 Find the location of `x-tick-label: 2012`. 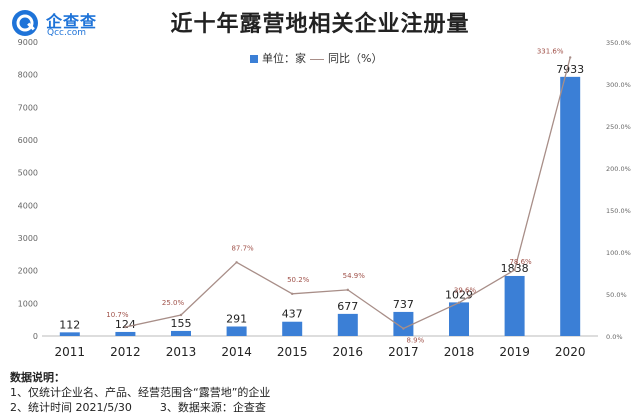

x-tick-label: 2012 is located at coordinates (125, 352).